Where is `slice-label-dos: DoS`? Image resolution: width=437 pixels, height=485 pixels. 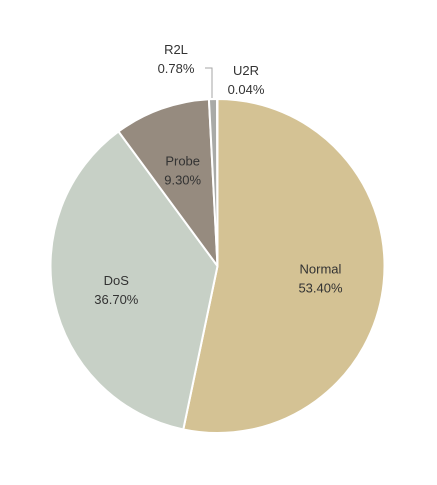 slice-label-dos: DoS is located at coordinates (117, 280).